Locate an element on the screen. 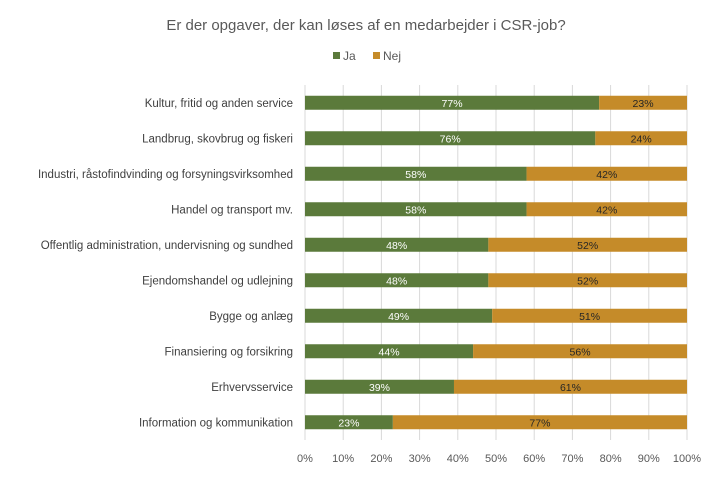  legend-label: Nej is located at coordinates (392, 56).